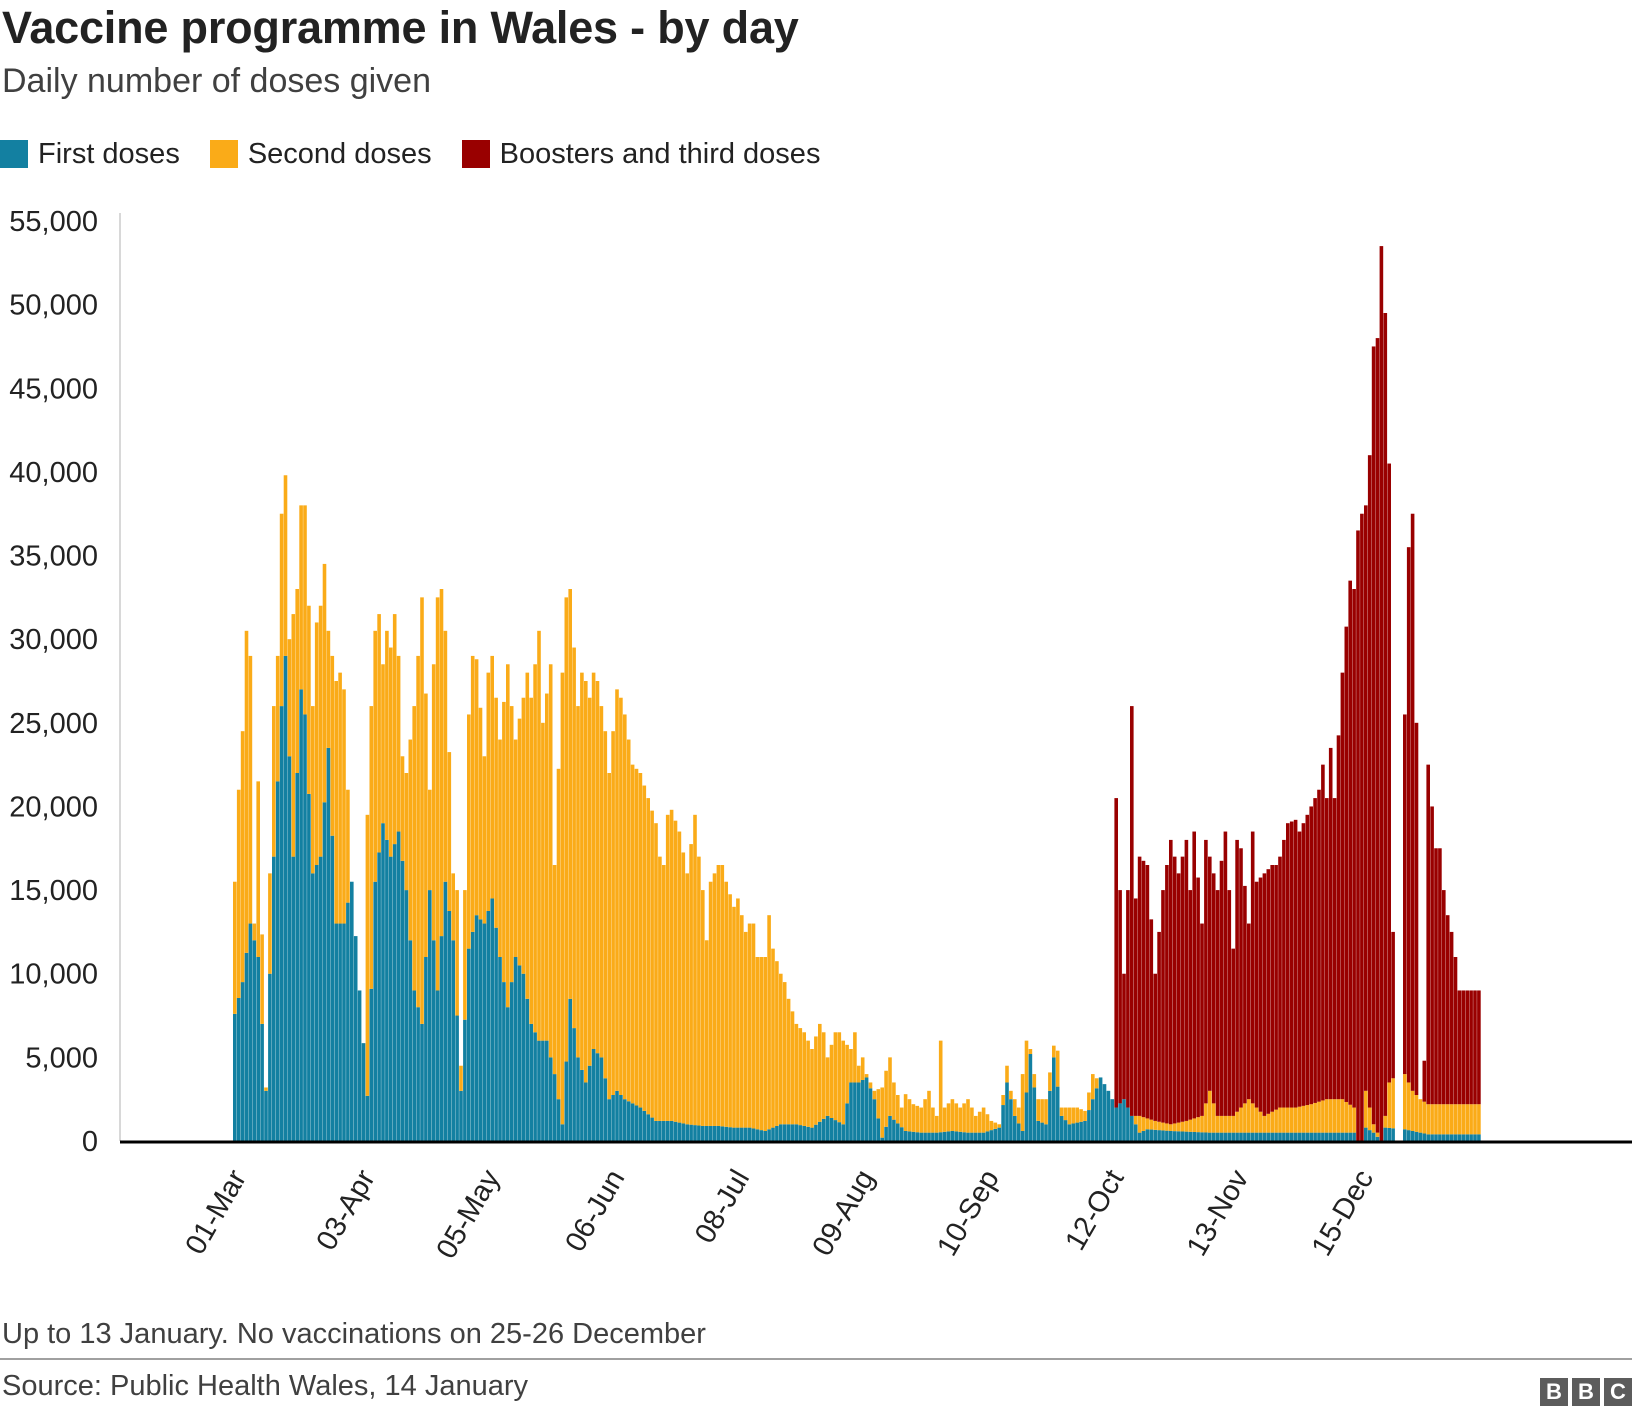 The width and height of the screenshot is (1632, 1414). Describe the element at coordinates (53, 975) in the screenshot. I see `y-tick-label: 10,000` at that location.